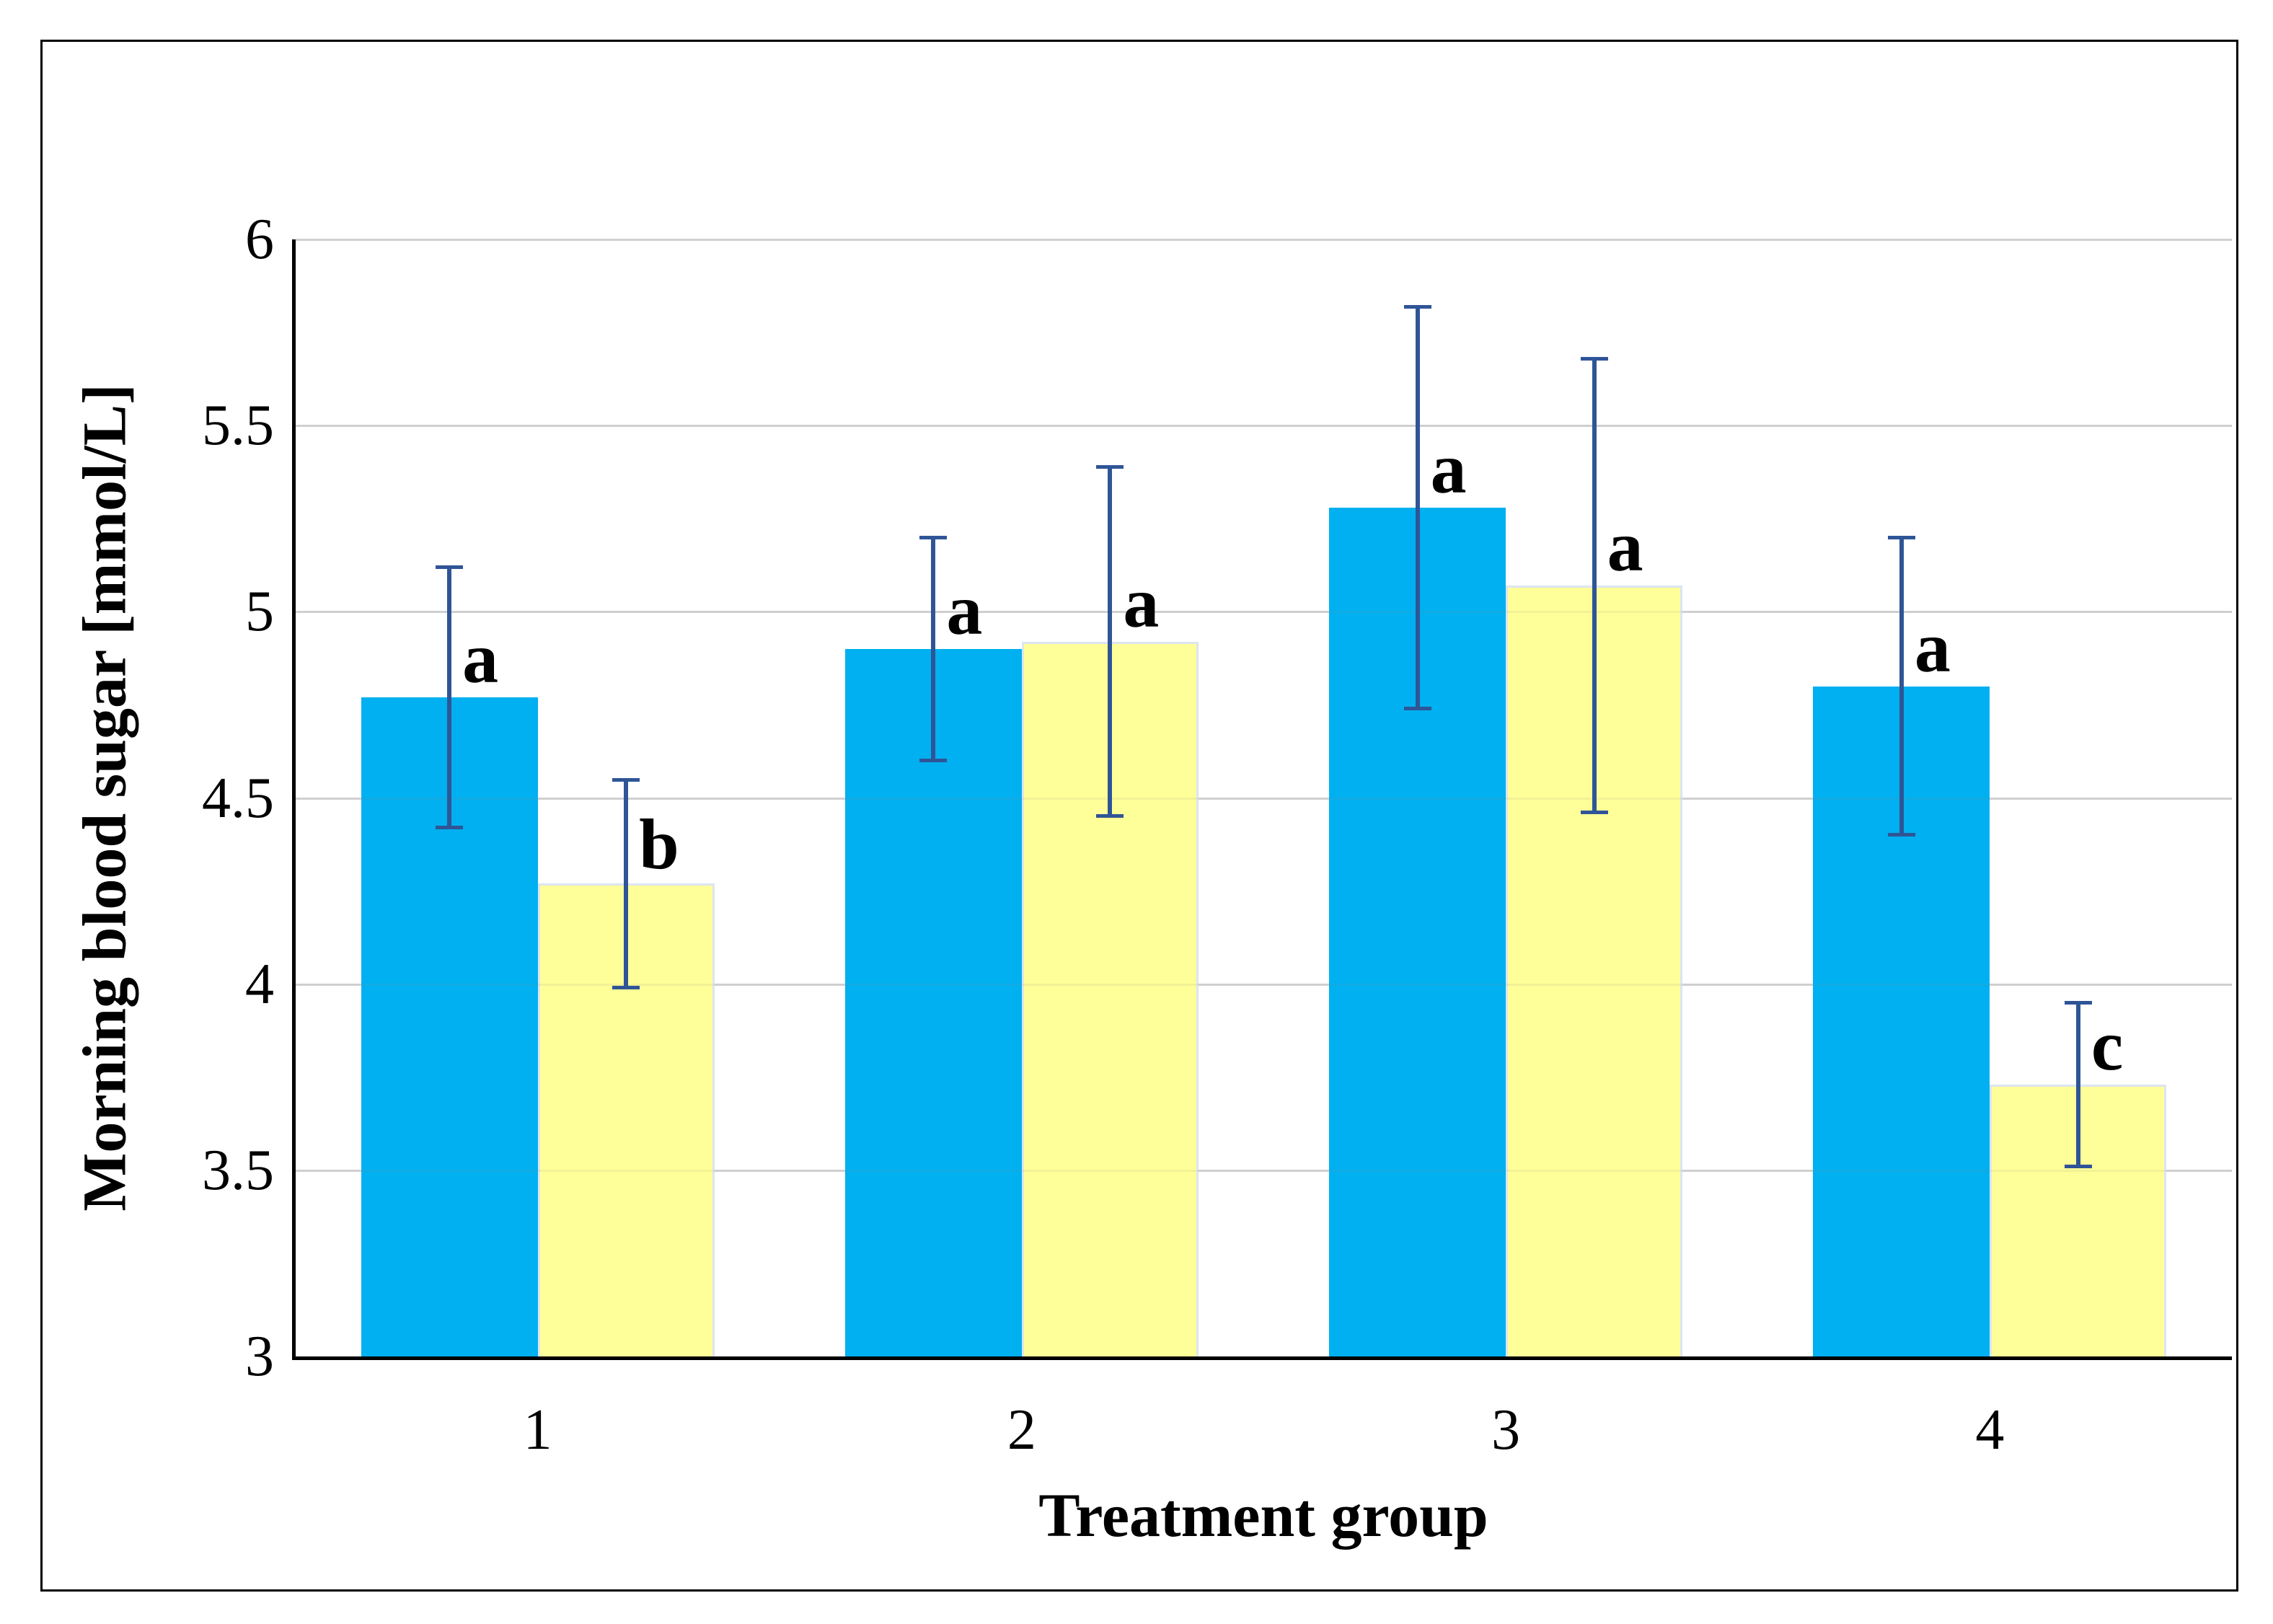  What do you see at coordinates (1901, 686) in the screenshot?
I see `error-bar-line-group4-blue` at bounding box center [1901, 686].